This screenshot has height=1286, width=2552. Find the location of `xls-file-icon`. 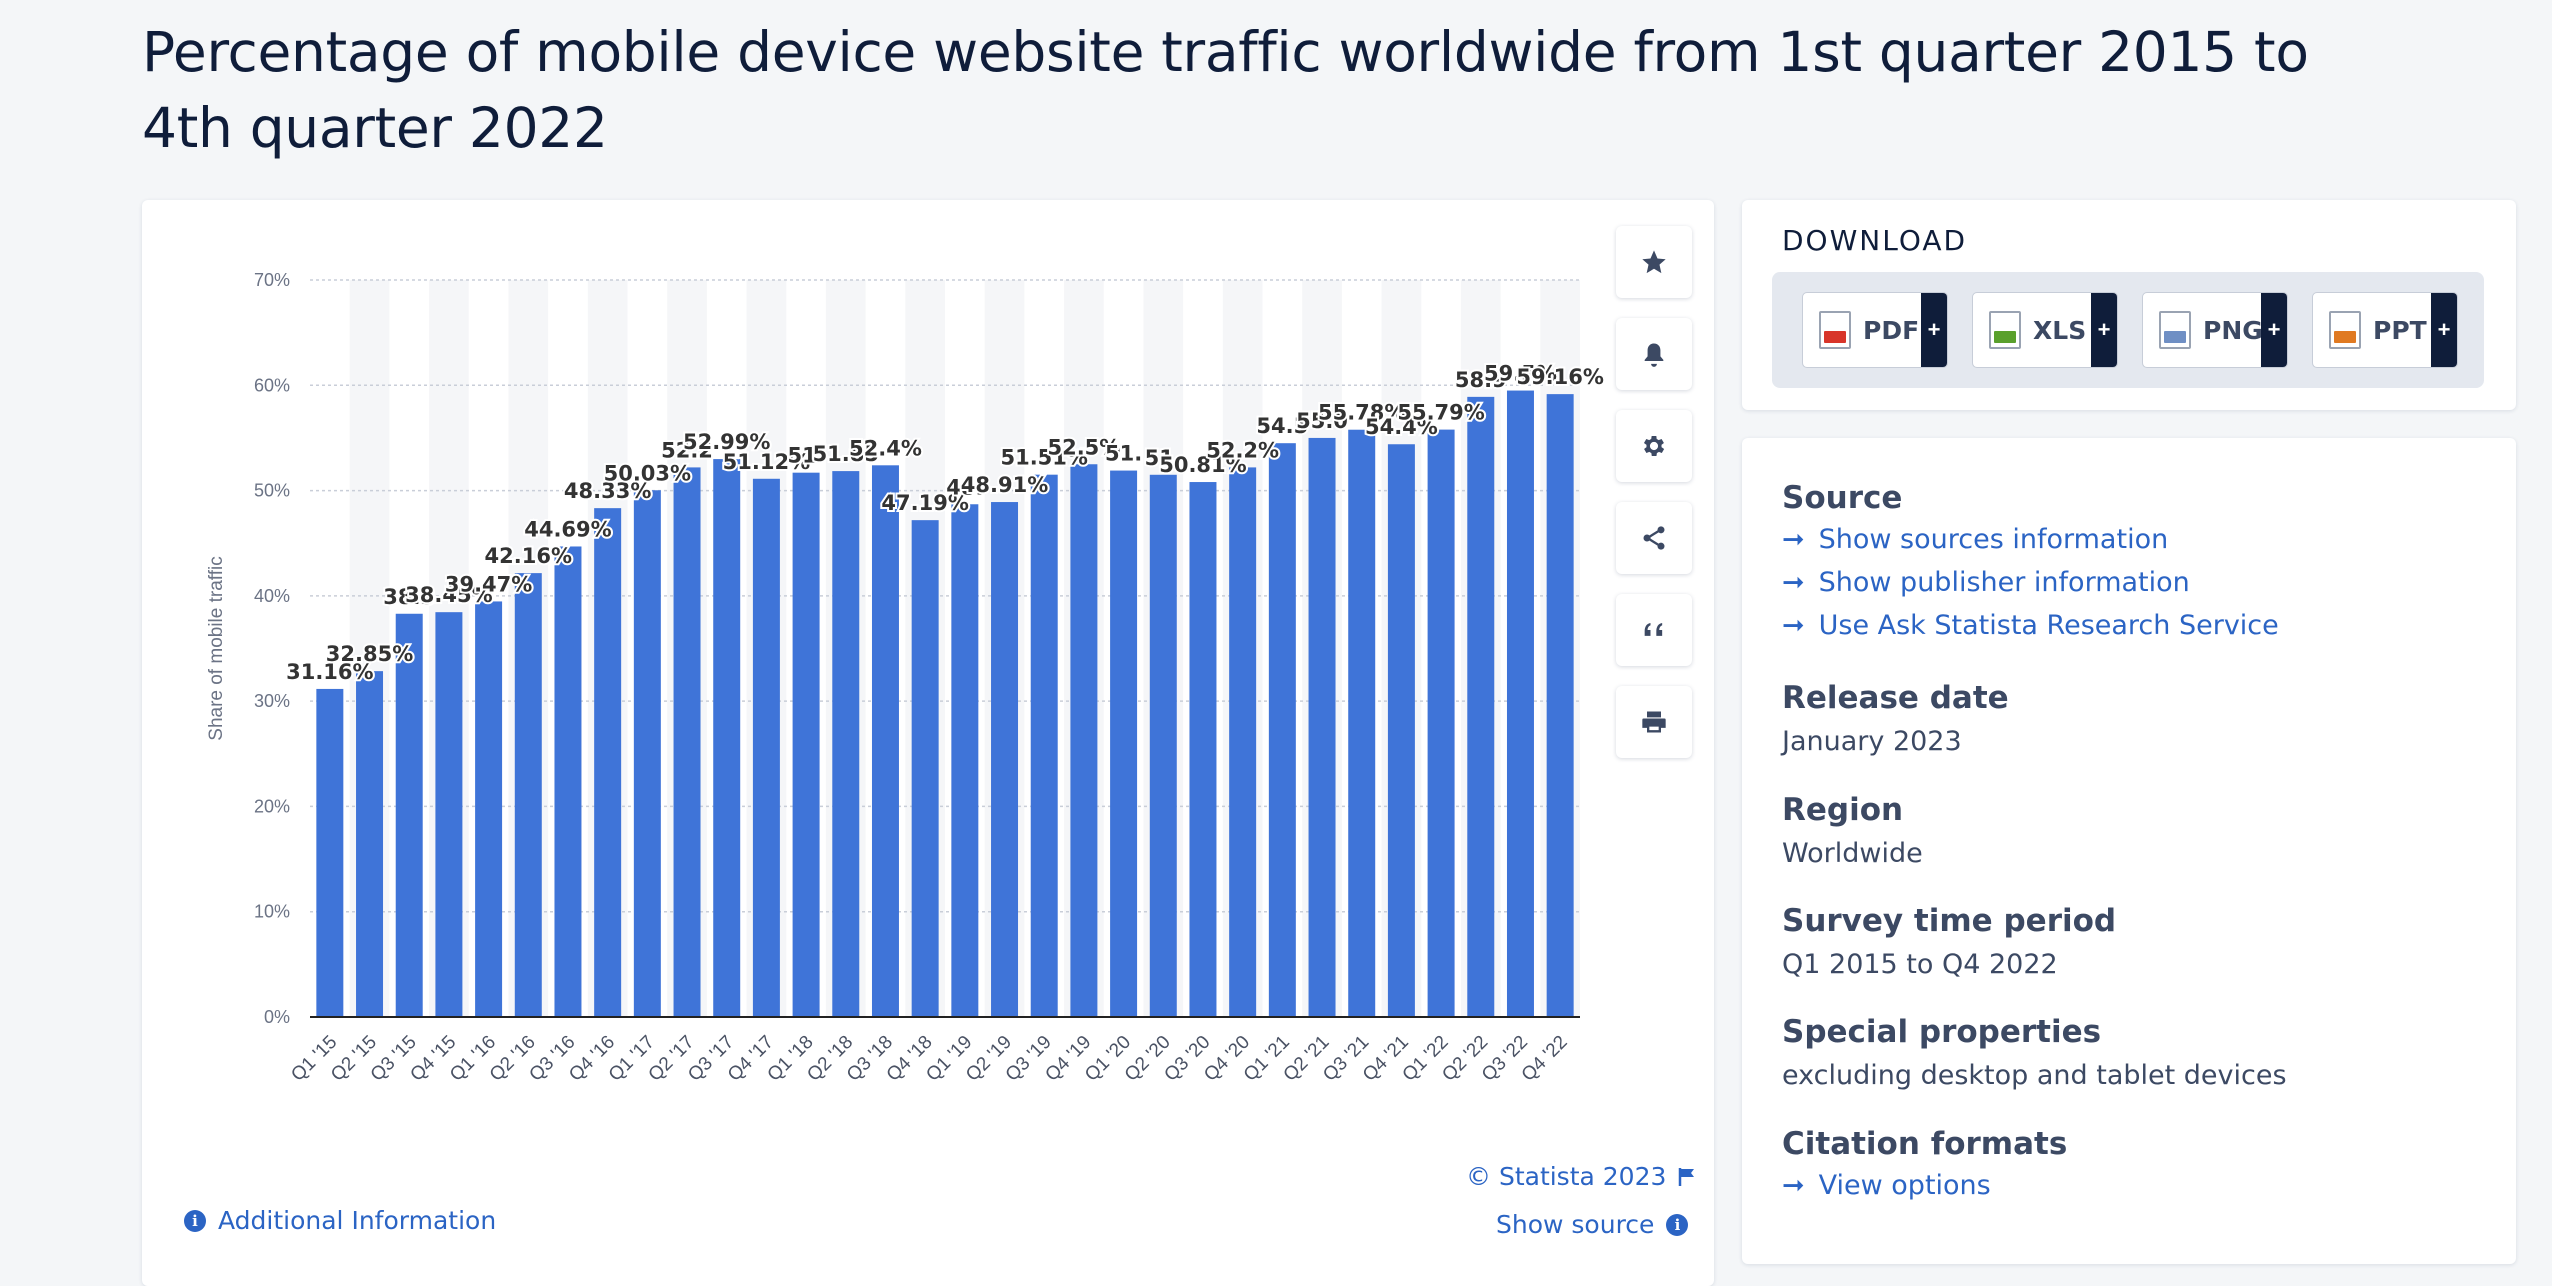

xls-file-icon is located at coordinates (2005, 330).